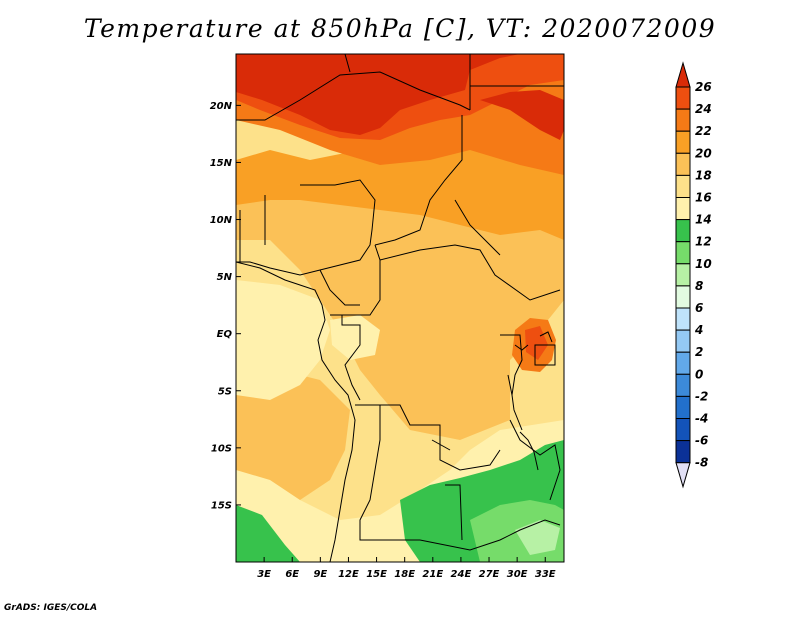 This screenshot has width=800, height=618. I want to click on colorbar-level-label: 0, so click(699, 374).